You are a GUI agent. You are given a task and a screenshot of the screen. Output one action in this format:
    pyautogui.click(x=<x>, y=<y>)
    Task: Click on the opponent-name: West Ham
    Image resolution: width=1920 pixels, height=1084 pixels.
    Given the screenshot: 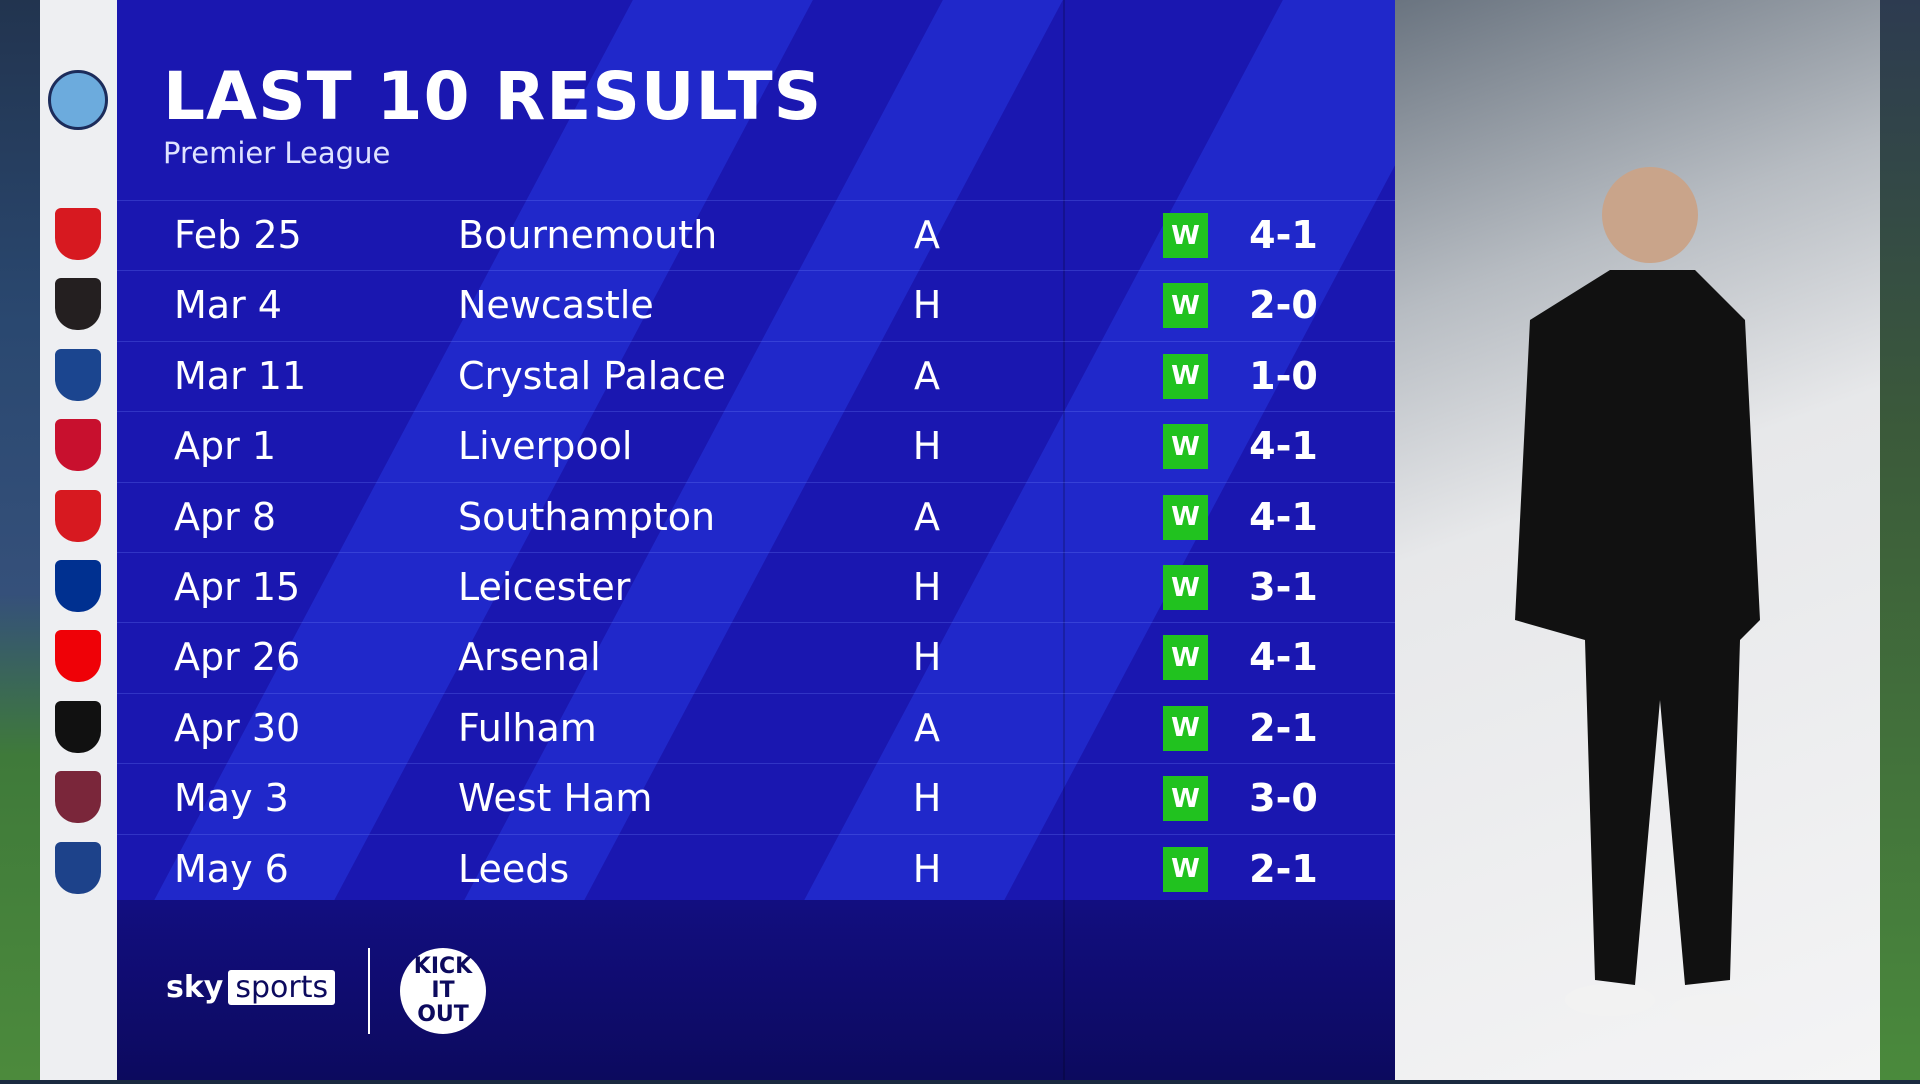 What is the action you would take?
    pyautogui.click(x=555, y=798)
    